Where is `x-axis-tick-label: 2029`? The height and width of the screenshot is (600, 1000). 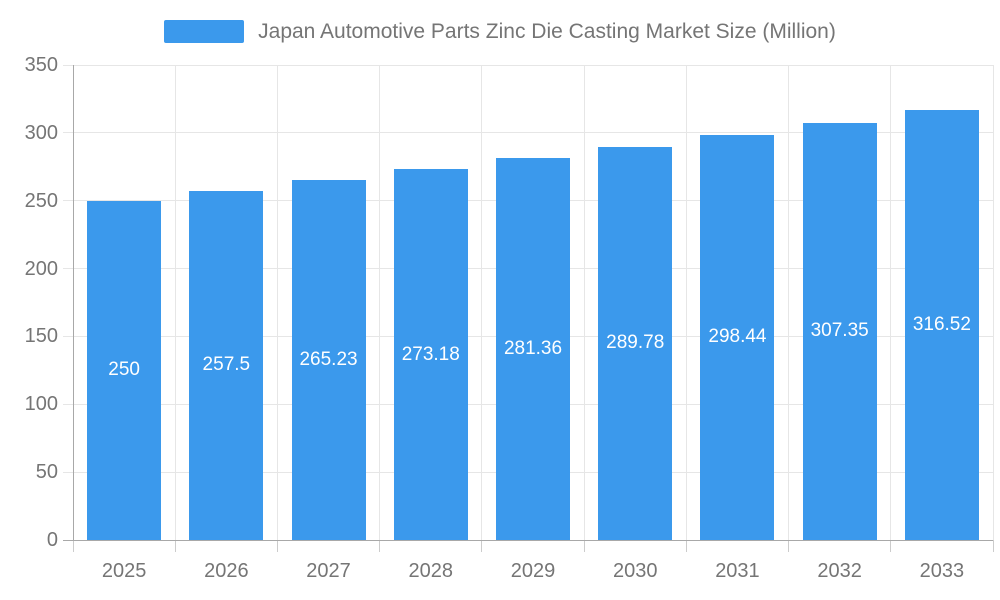 x-axis-tick-label: 2029 is located at coordinates (533, 571).